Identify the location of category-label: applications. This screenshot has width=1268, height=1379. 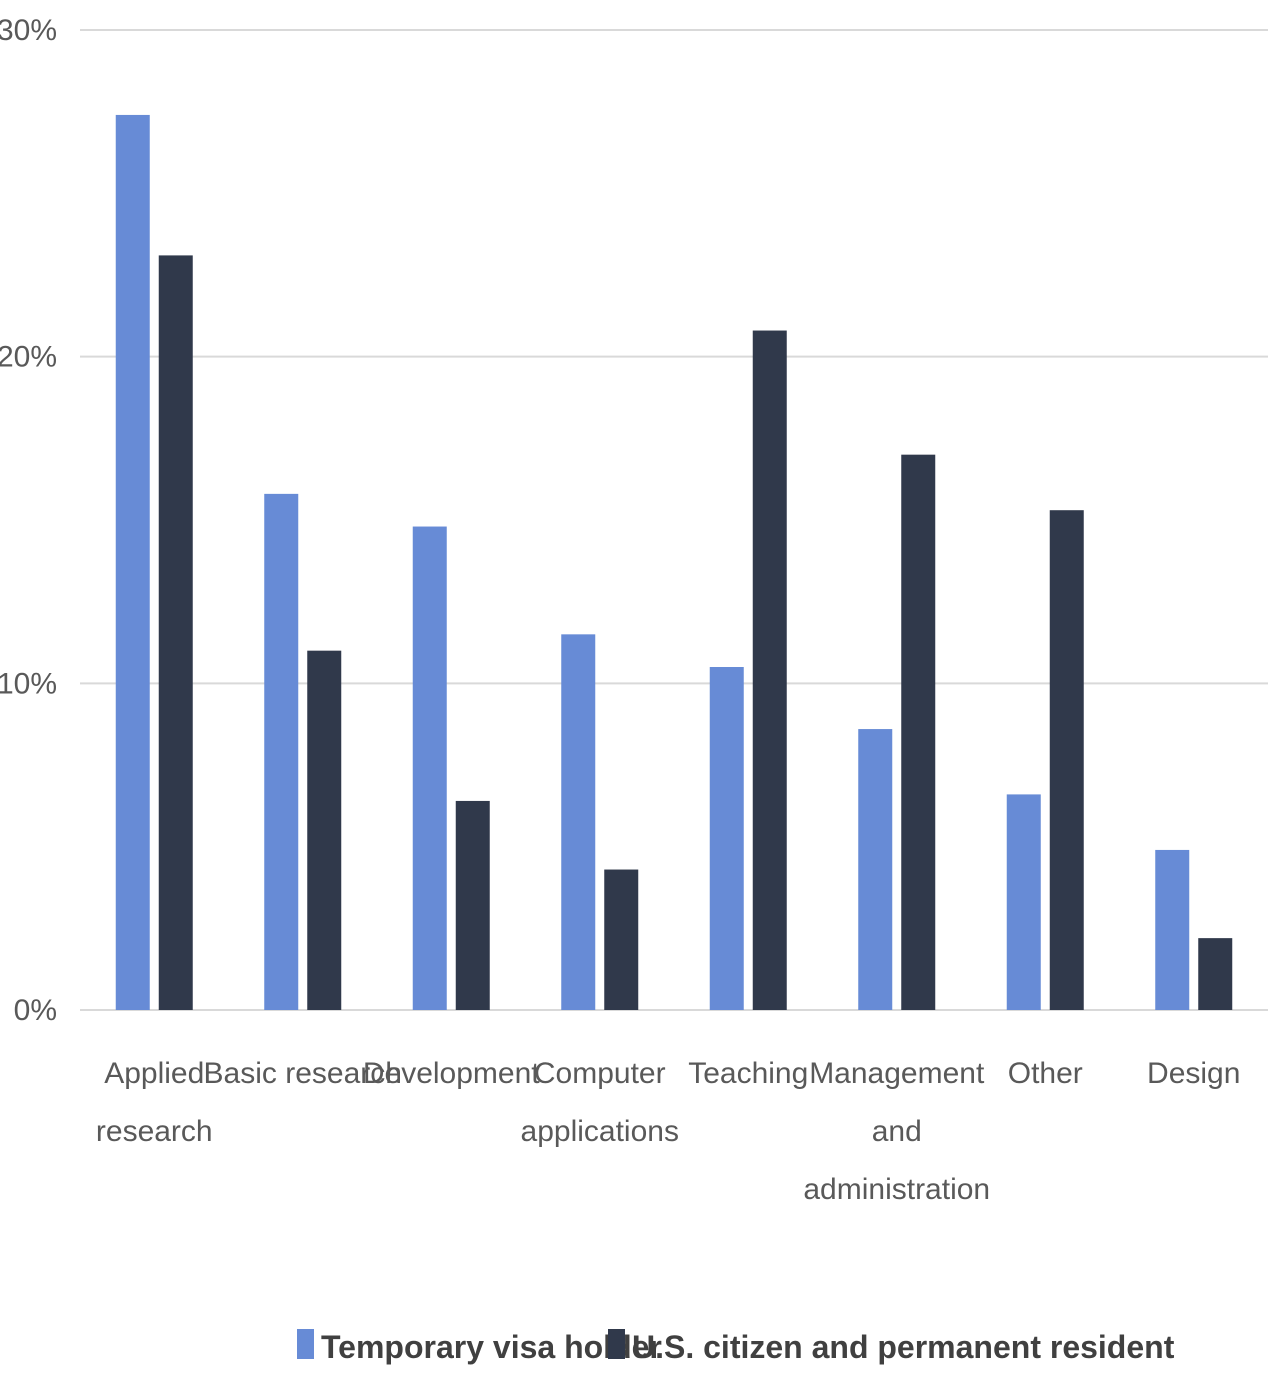
(600, 1131).